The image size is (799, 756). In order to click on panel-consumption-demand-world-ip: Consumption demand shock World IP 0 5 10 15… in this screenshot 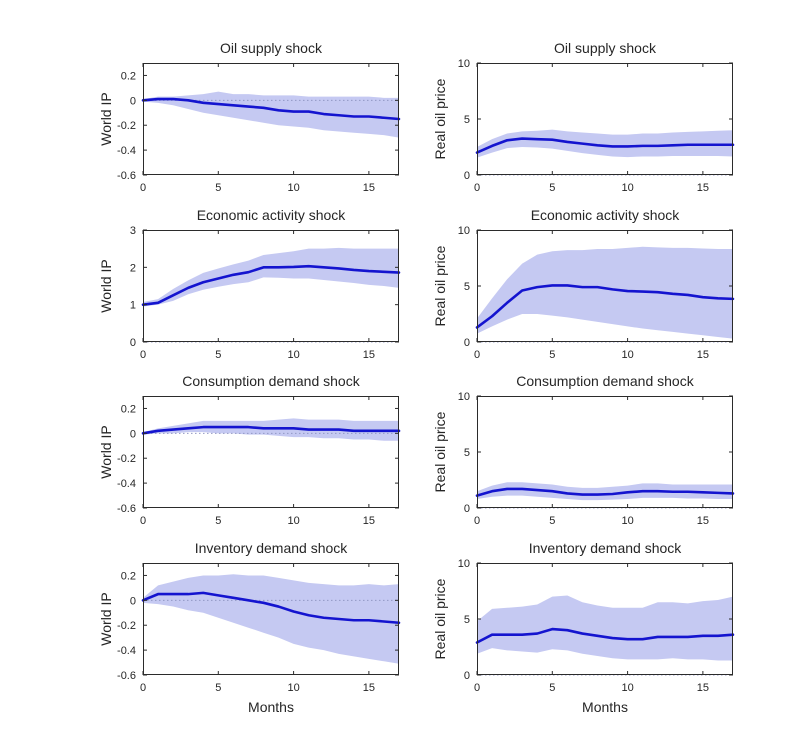, I will do `click(249, 450)`.